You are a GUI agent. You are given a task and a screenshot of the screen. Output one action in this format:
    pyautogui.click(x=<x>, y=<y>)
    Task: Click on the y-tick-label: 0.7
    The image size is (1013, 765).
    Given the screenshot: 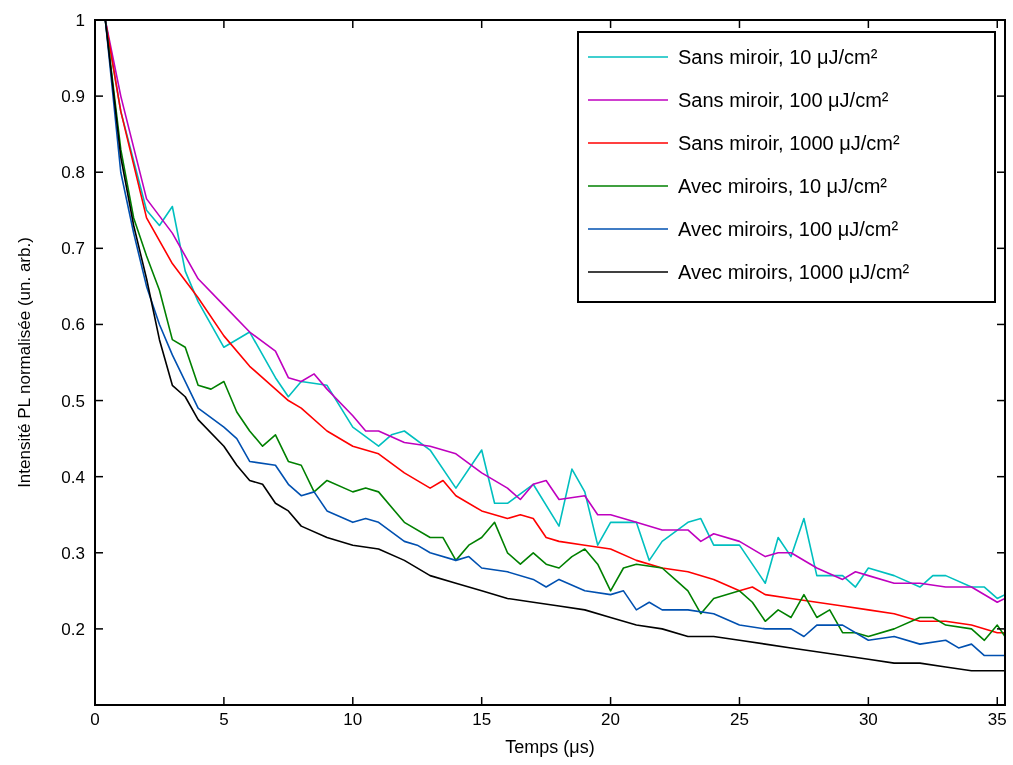 What is the action you would take?
    pyautogui.click(x=73, y=249)
    